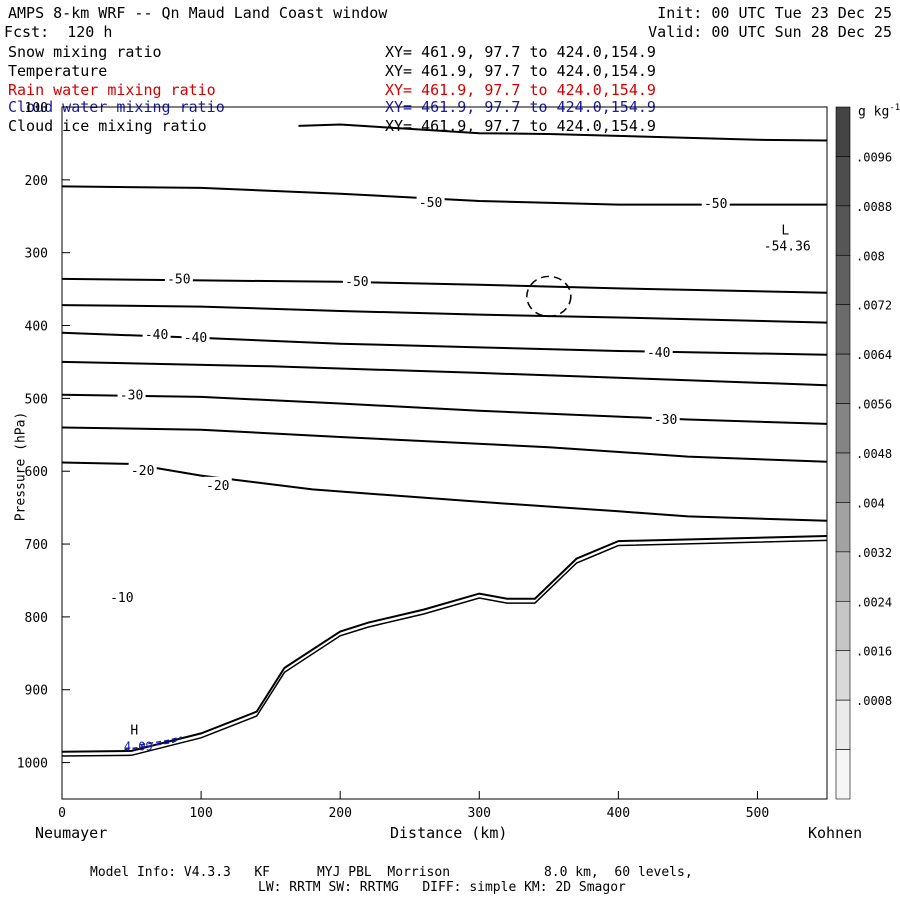 The height and width of the screenshot is (900, 900). What do you see at coordinates (36, 618) in the screenshot?
I see `y-tick-label: 800` at bounding box center [36, 618].